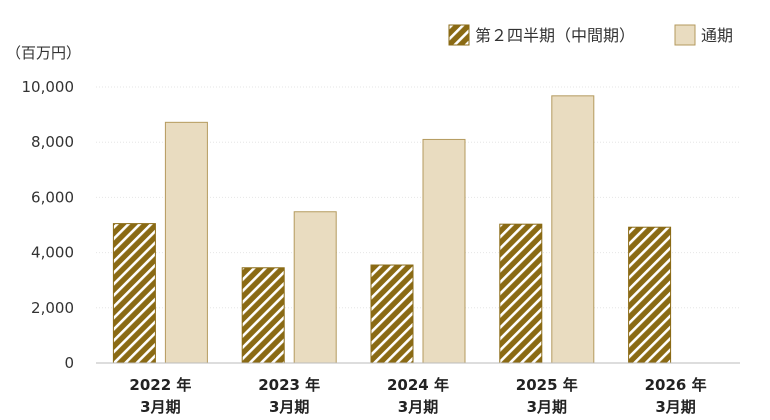  I want to click on y-axis-unit-label: （百万円）, so click(43, 53).